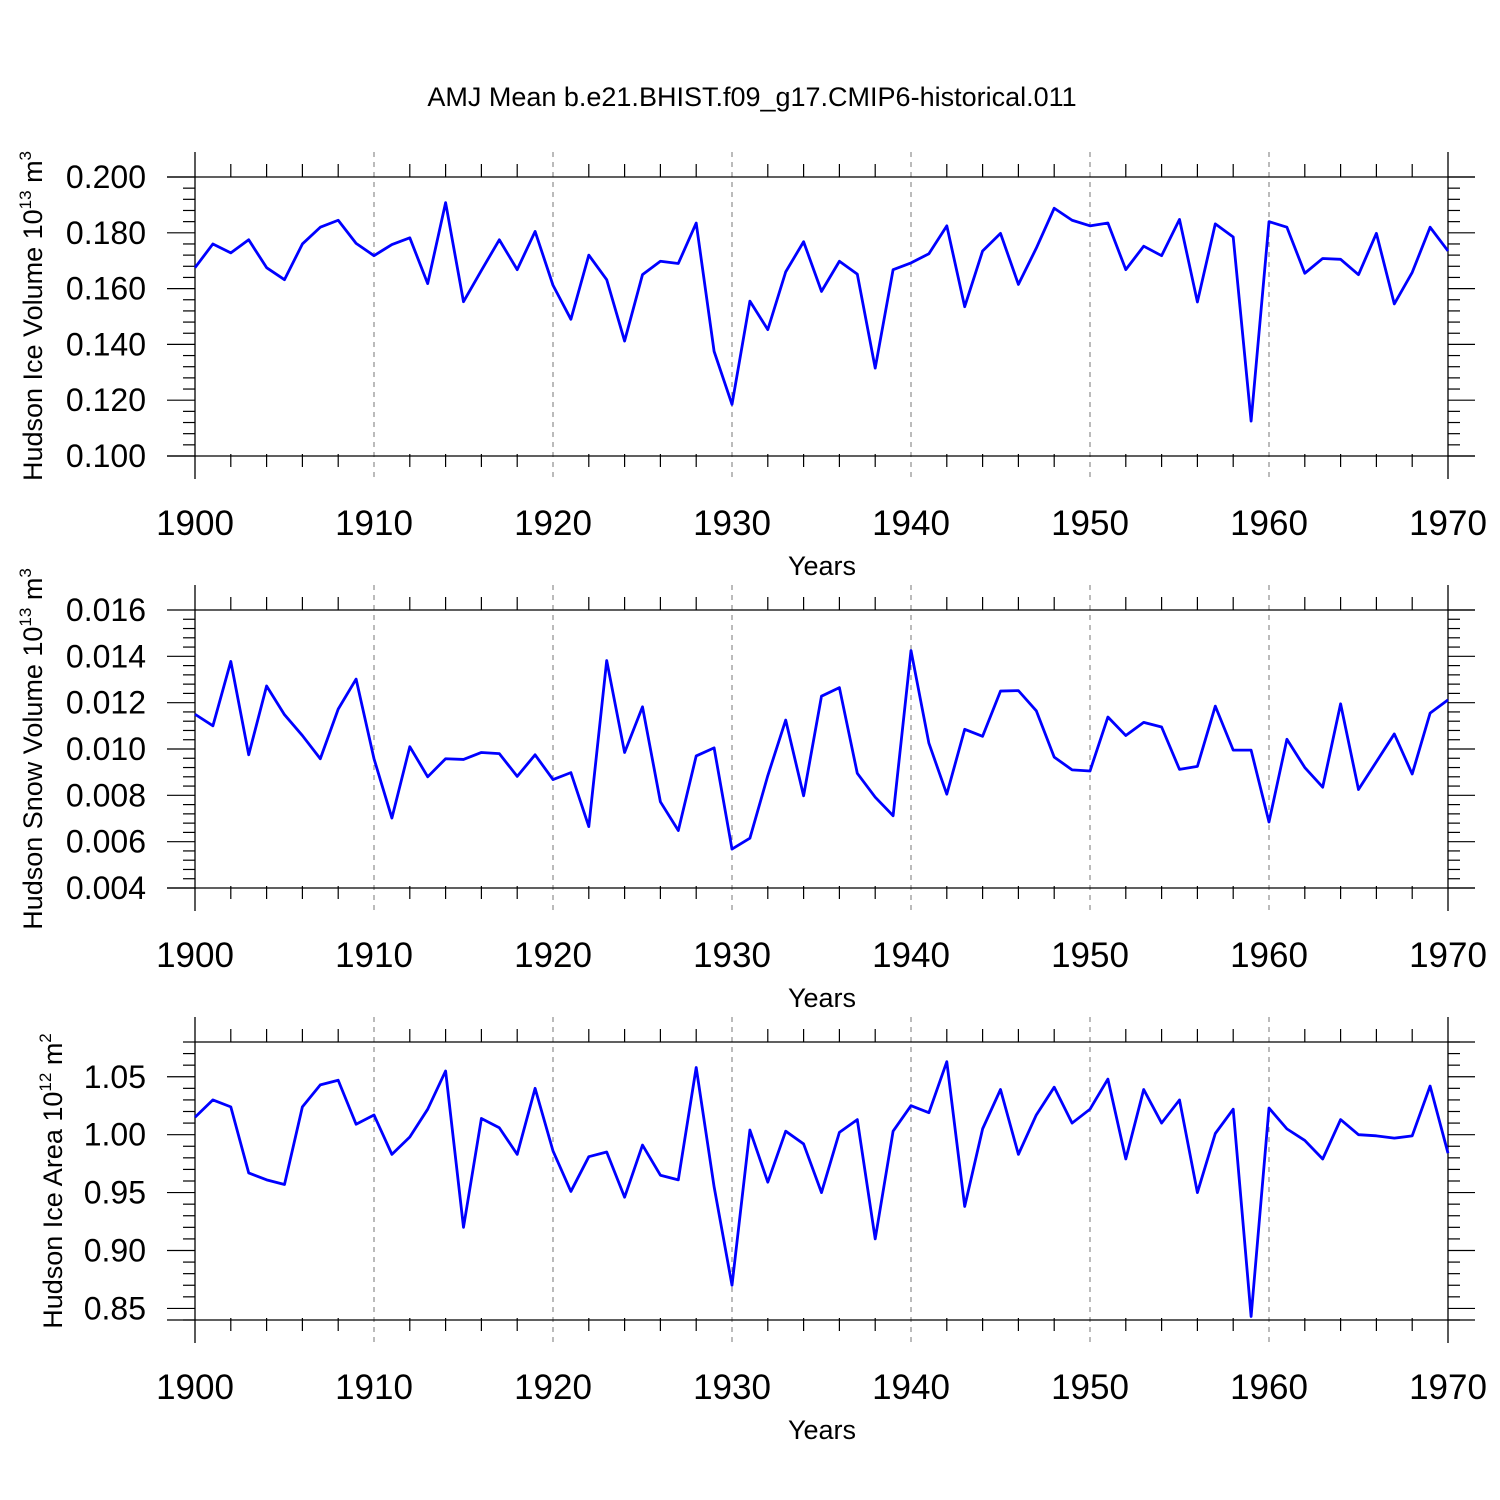 The image size is (1500, 1500). I want to click on y-tick-label: 0.180, so click(106, 233).